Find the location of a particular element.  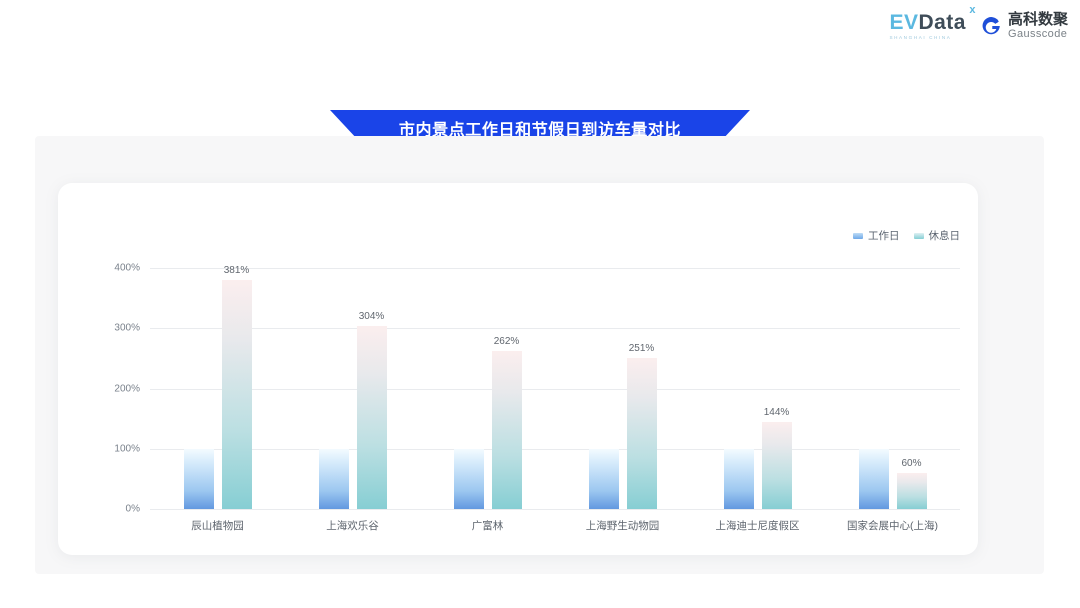

gridline: 400% is located at coordinates (537, 268).